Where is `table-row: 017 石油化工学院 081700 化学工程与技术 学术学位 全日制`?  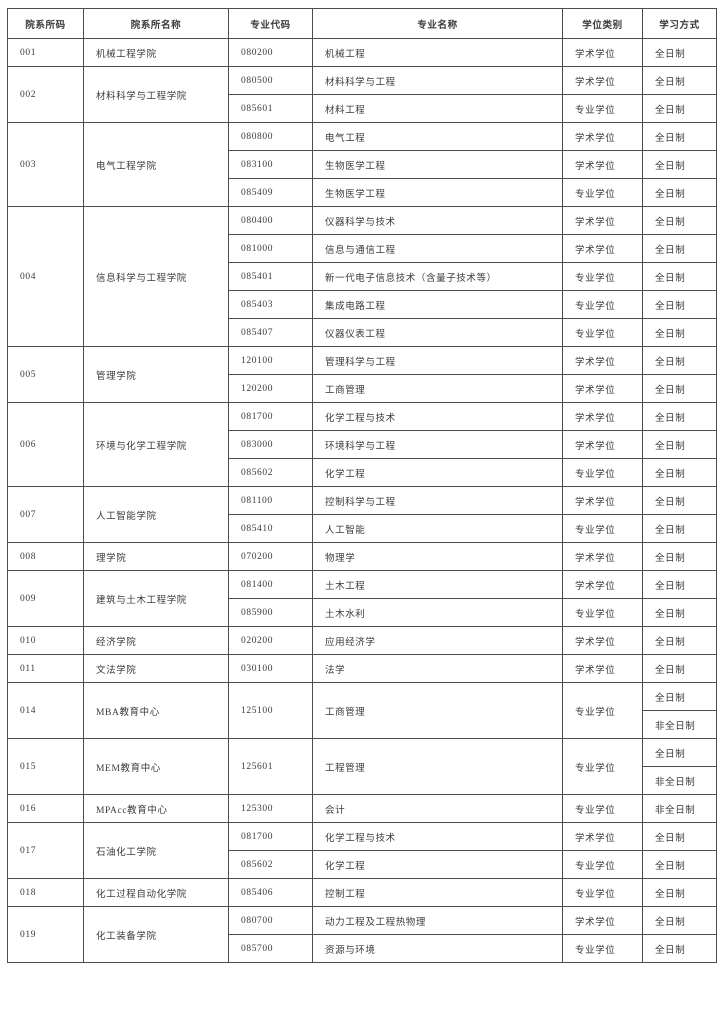 table-row: 017 石油化工学院 081700 化学工程与技术 学术学位 全日制 is located at coordinates (362, 850).